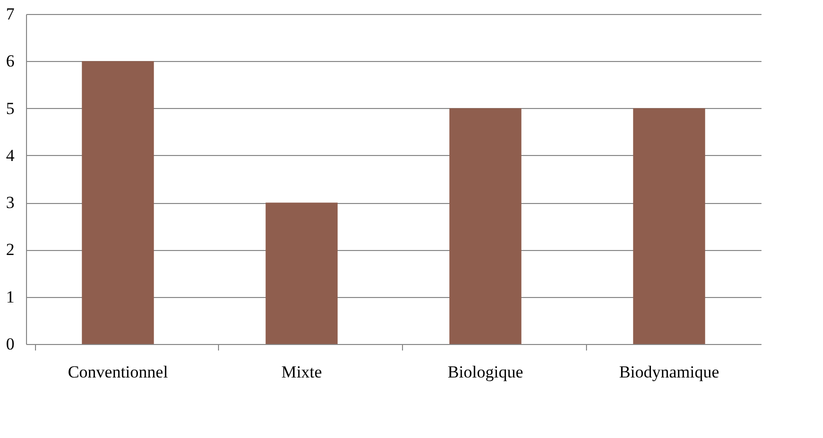 Image resolution: width=823 pixels, height=438 pixels. I want to click on y-tick-label: 5, so click(10, 108).